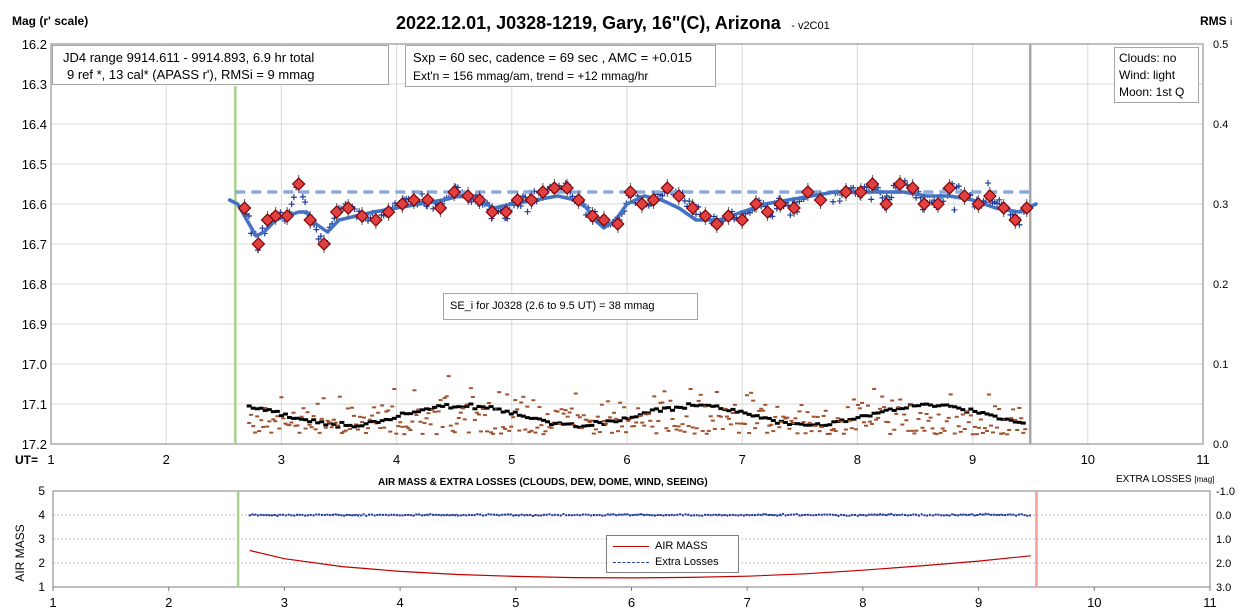 This screenshot has height=616, width=1246. I want to click on lower-plot-border, so click(631, 539).